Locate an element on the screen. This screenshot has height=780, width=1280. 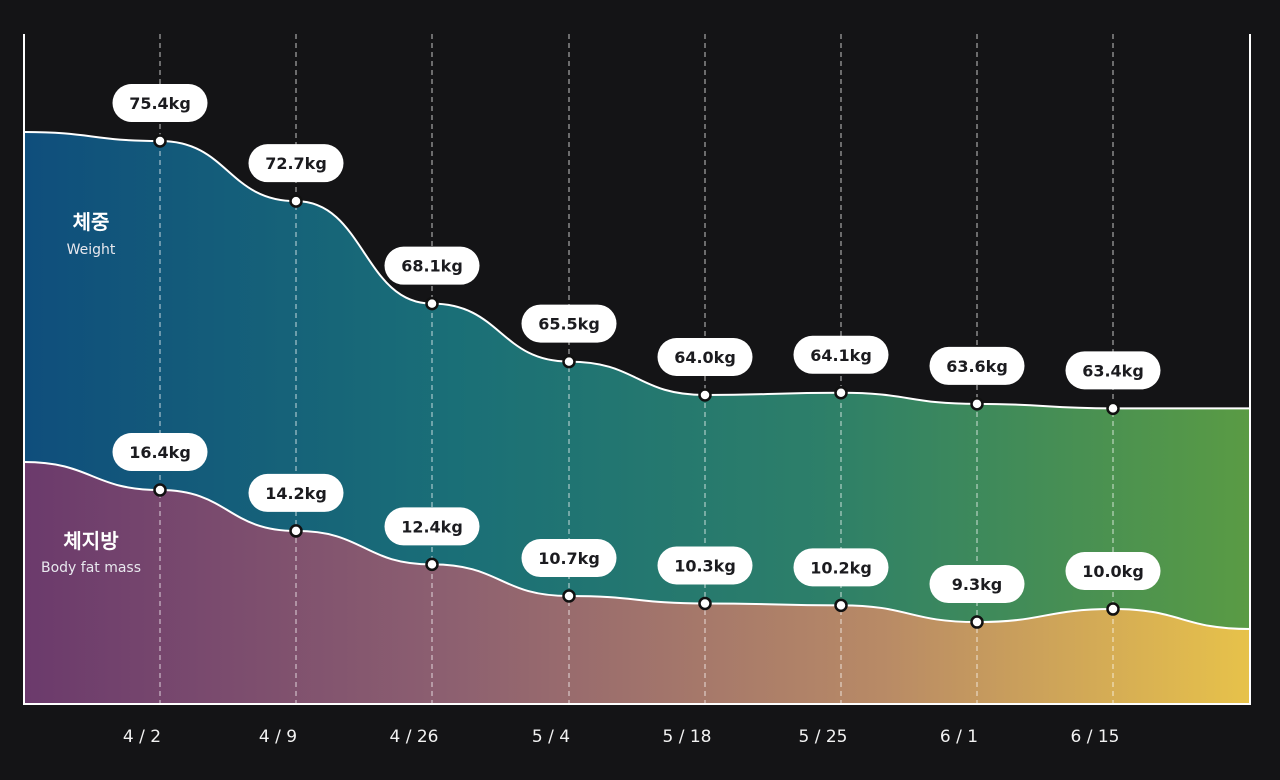
fat-value-label-2-text: 12.4kg is located at coordinates (432, 526).